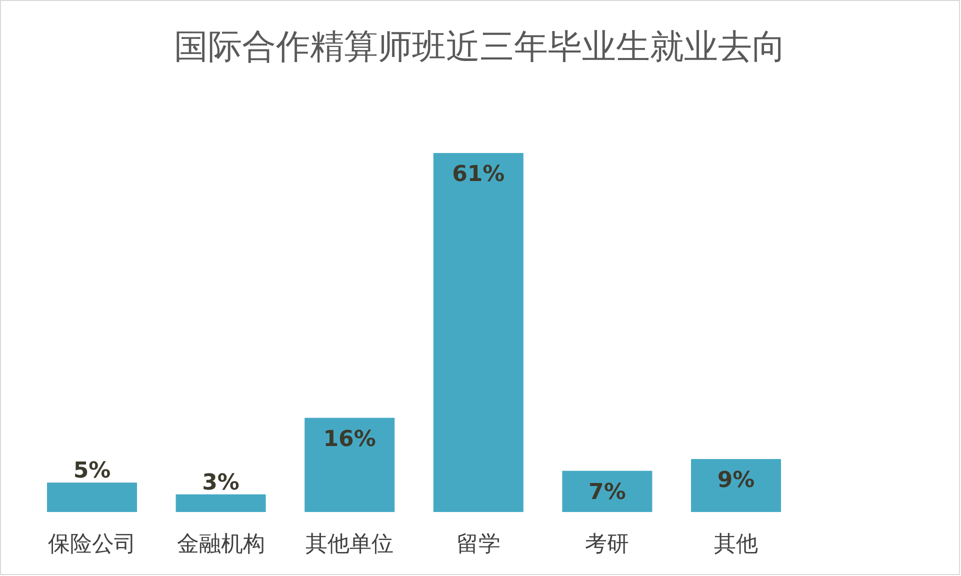 This screenshot has width=961, height=576. I want to click on x-tick-label: 其他单位, so click(350, 544).